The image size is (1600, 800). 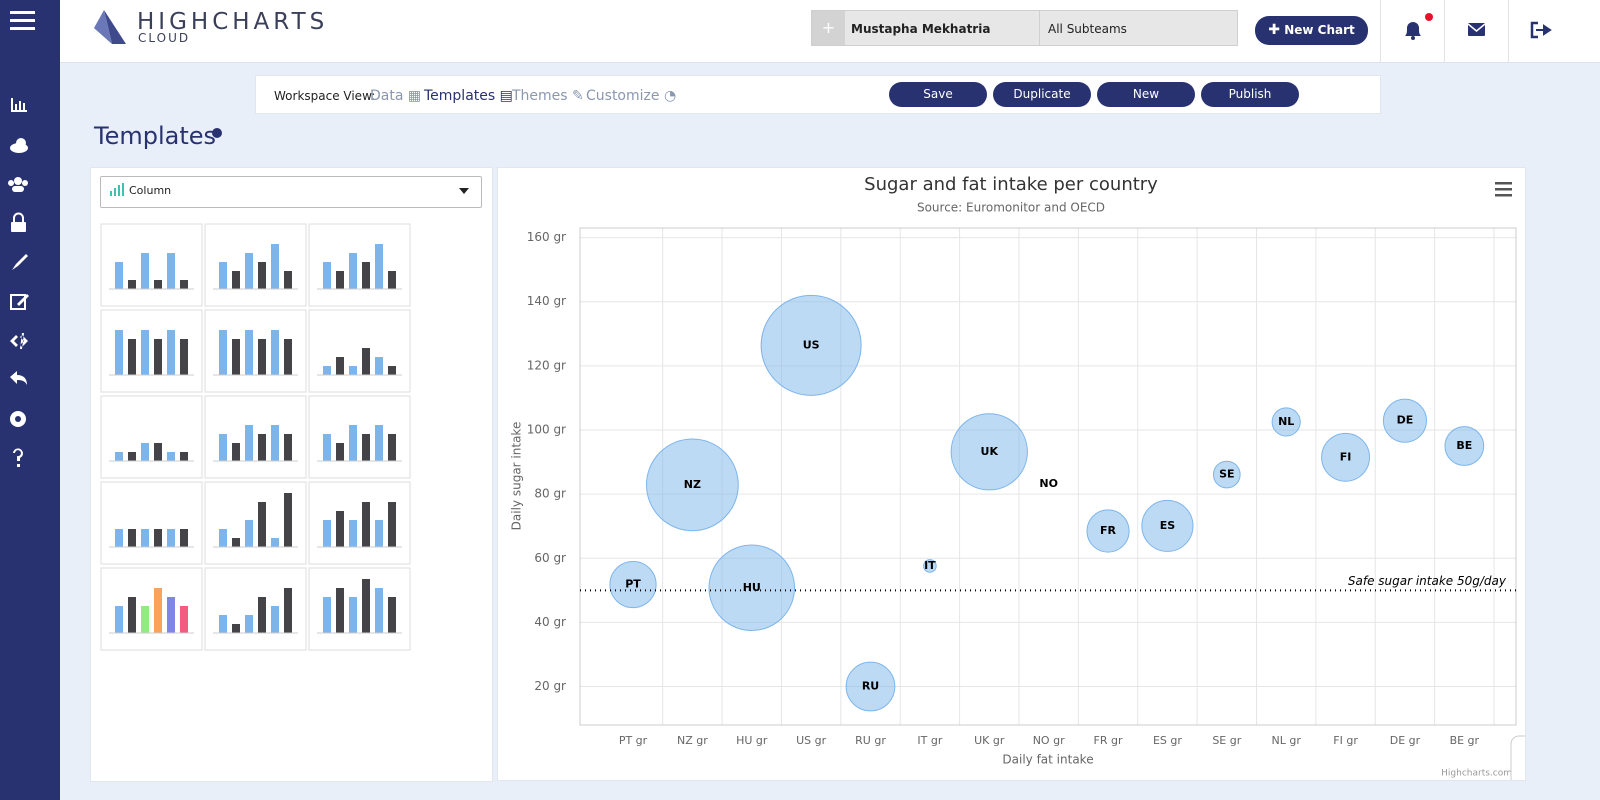 What do you see at coordinates (1419, 26) in the screenshot?
I see `notifications-icon` at bounding box center [1419, 26].